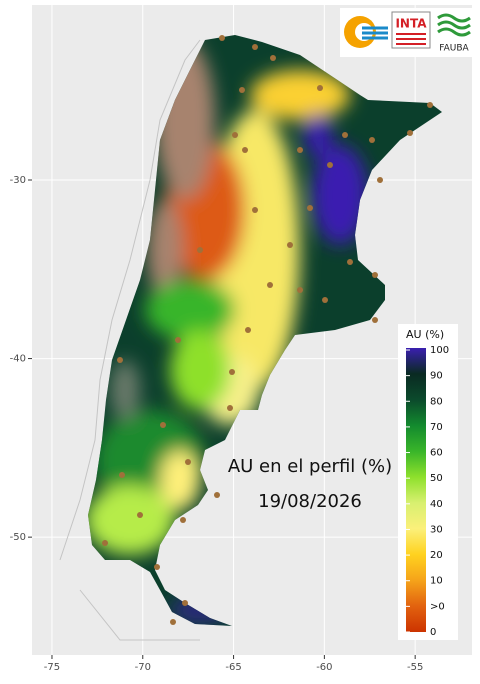  I want to click on x-tick-label: -70, so click(143, 667).